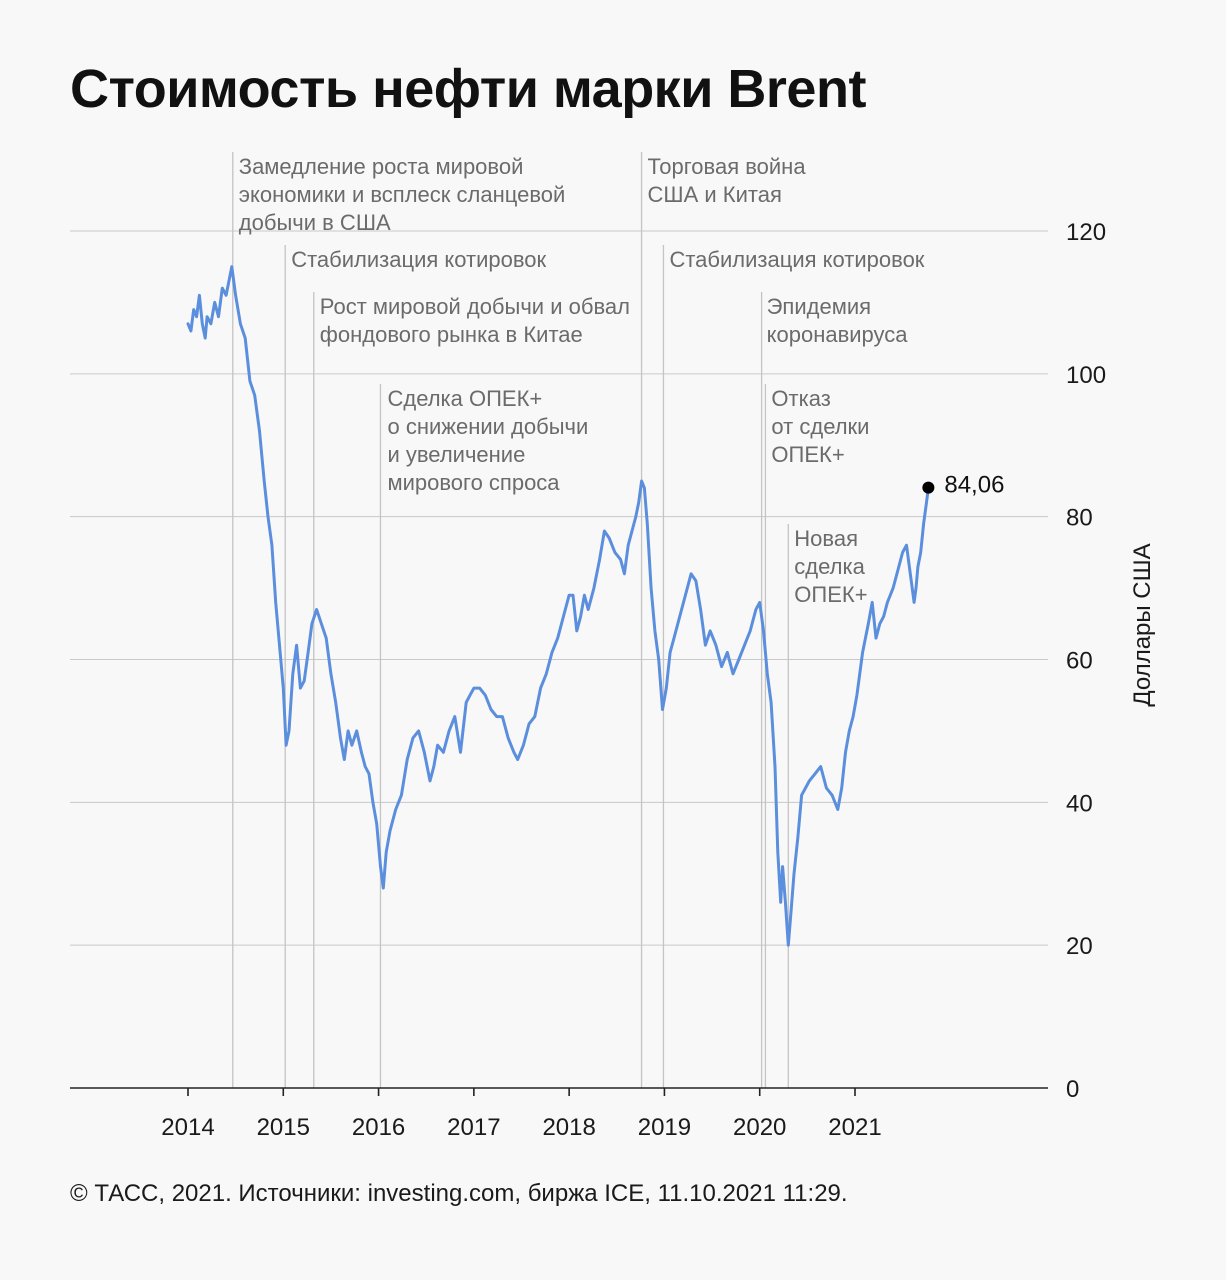 This screenshot has height=1280, width=1226. Describe the element at coordinates (715, 194) in the screenshot. I see `annotation-line: США и Китая` at that location.